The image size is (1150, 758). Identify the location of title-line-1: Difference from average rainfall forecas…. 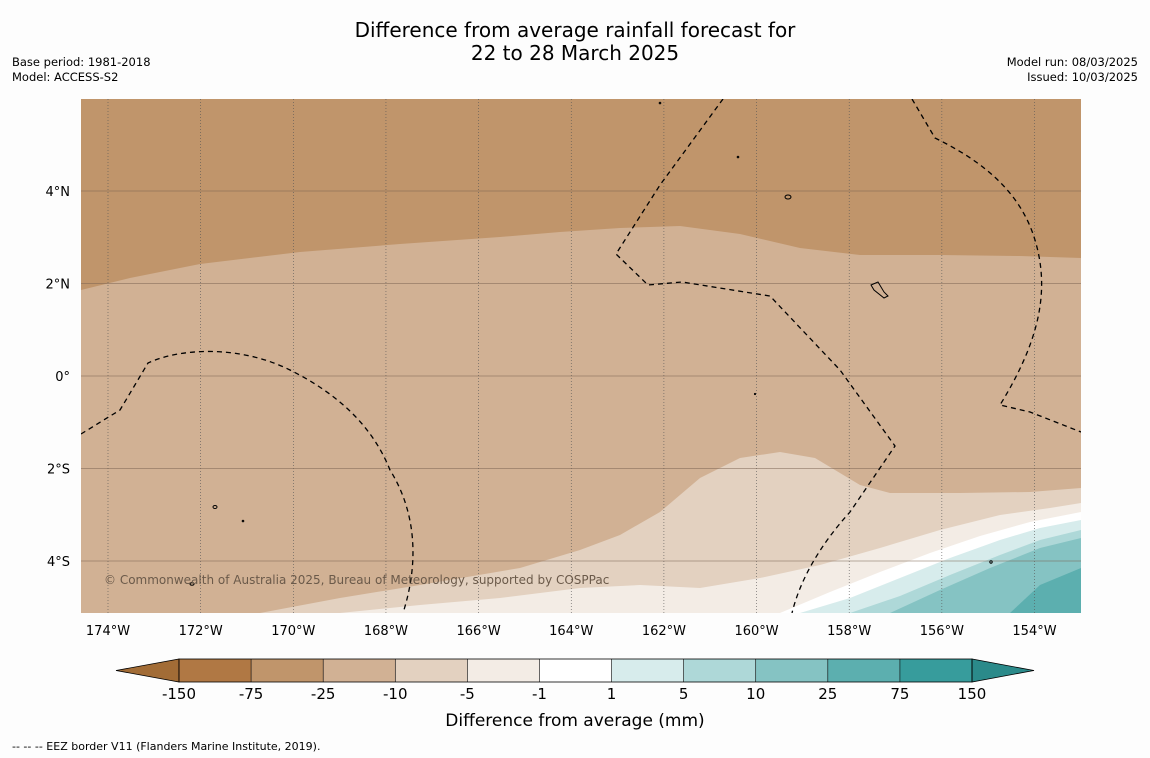
(575, 30).